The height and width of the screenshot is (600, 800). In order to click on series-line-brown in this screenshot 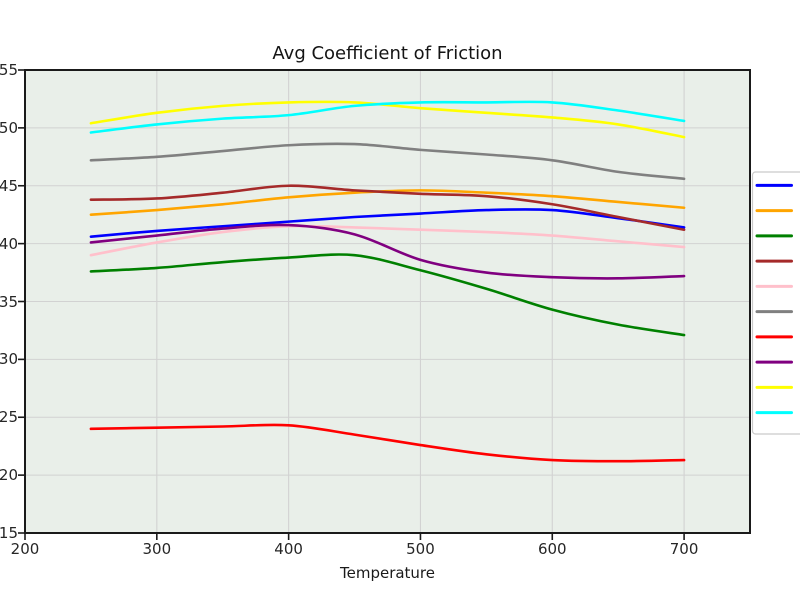, I will do `click(387, 208)`.